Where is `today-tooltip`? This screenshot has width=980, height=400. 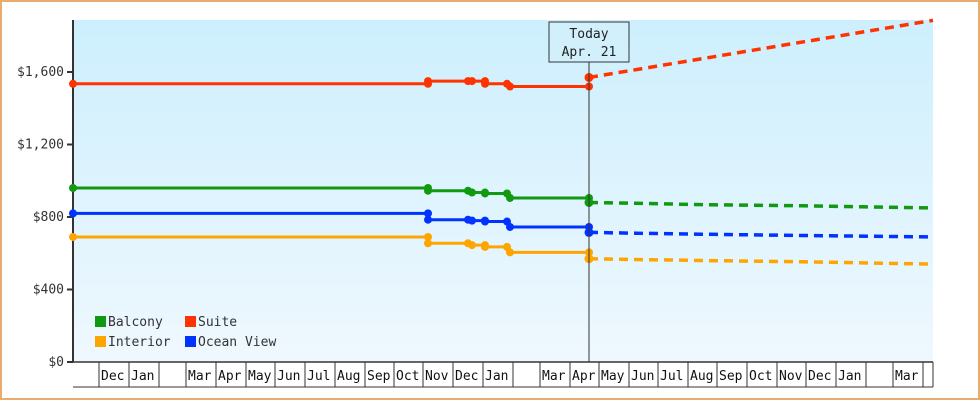
today-tooltip is located at coordinates (589, 42).